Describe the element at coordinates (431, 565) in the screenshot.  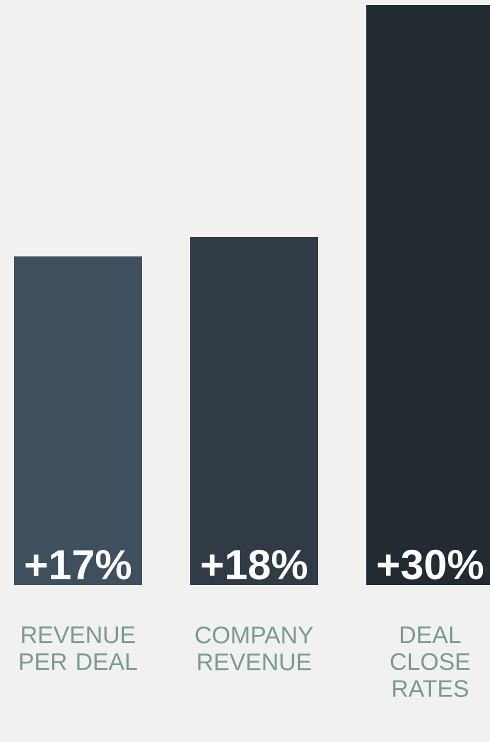
I see `data-label: +30%` at that location.